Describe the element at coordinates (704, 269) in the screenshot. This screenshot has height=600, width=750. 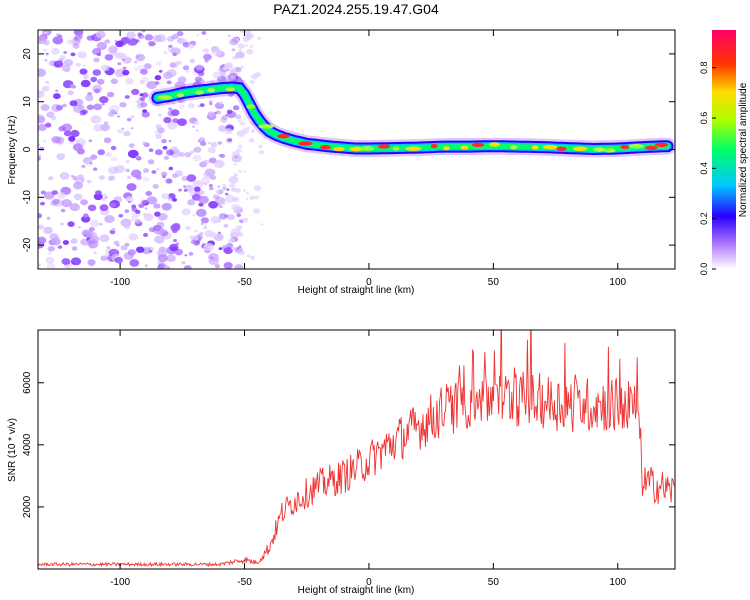
I see `colorbar-tick-label: 0.0` at that location.